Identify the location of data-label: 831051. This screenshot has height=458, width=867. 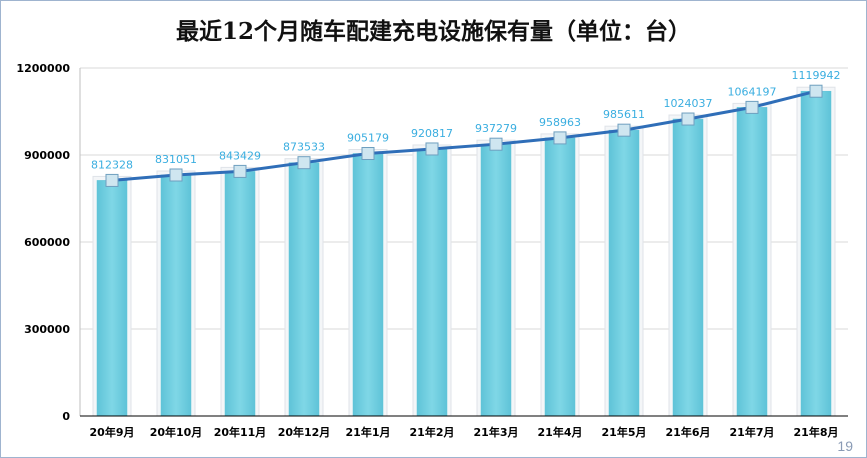
(176, 159).